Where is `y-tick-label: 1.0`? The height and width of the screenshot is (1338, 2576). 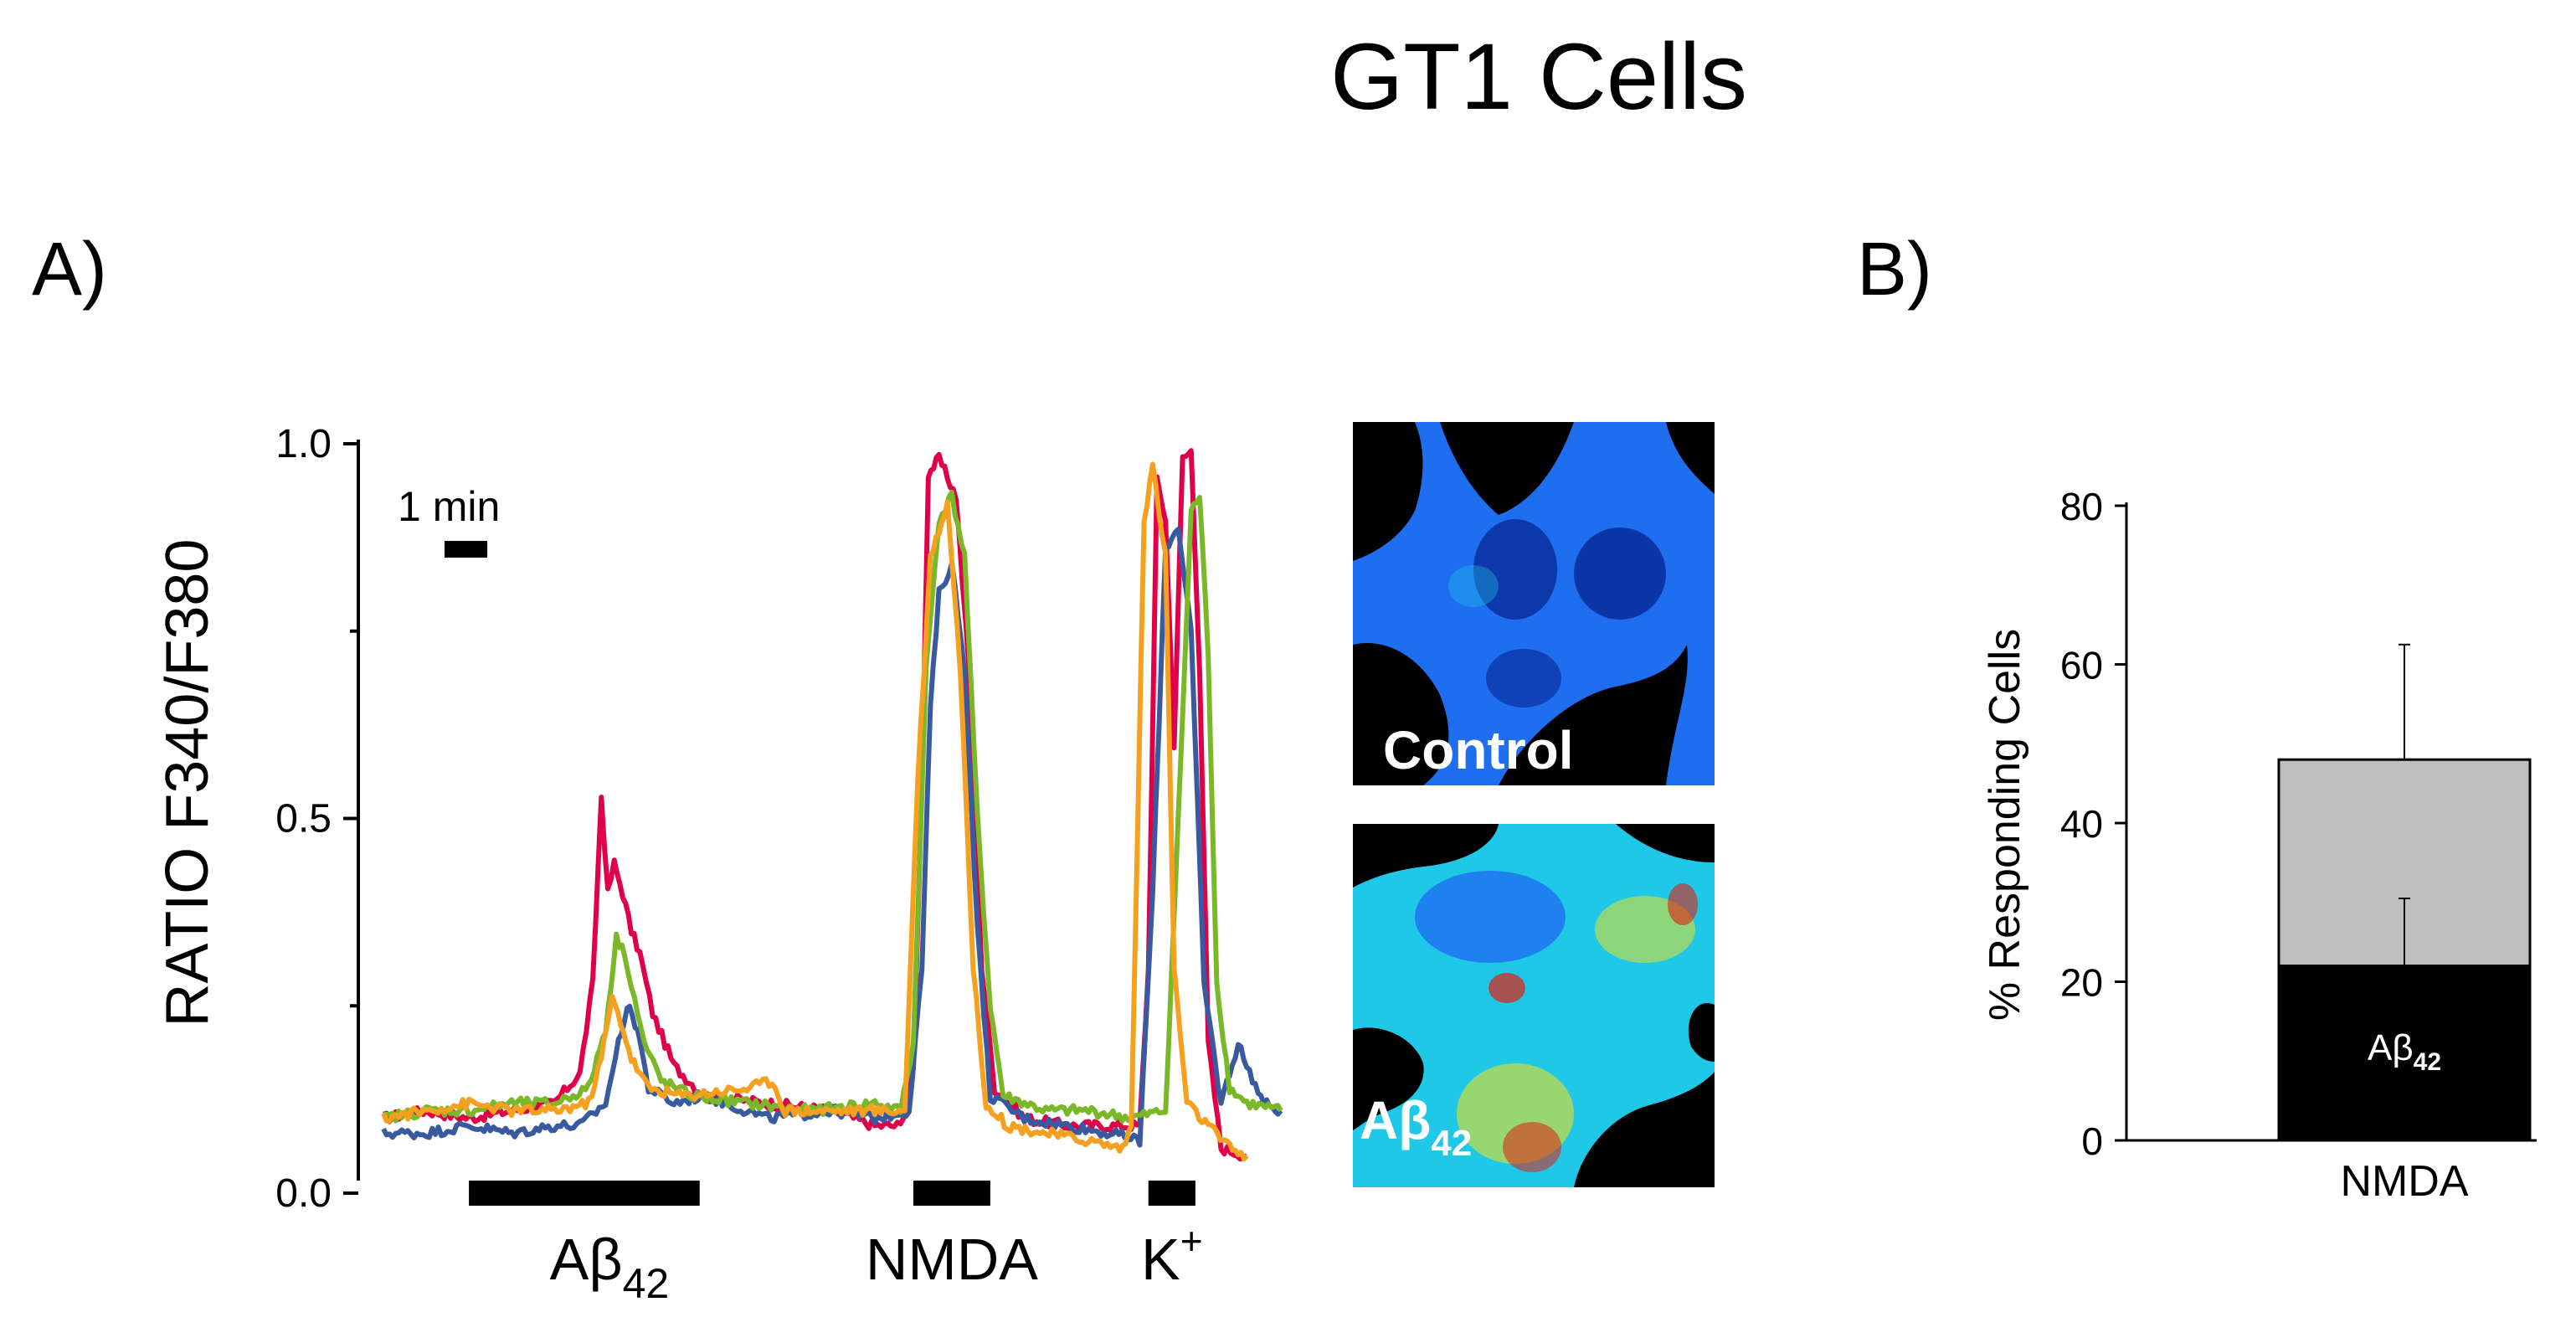
y-tick-label: 1.0 is located at coordinates (304, 444).